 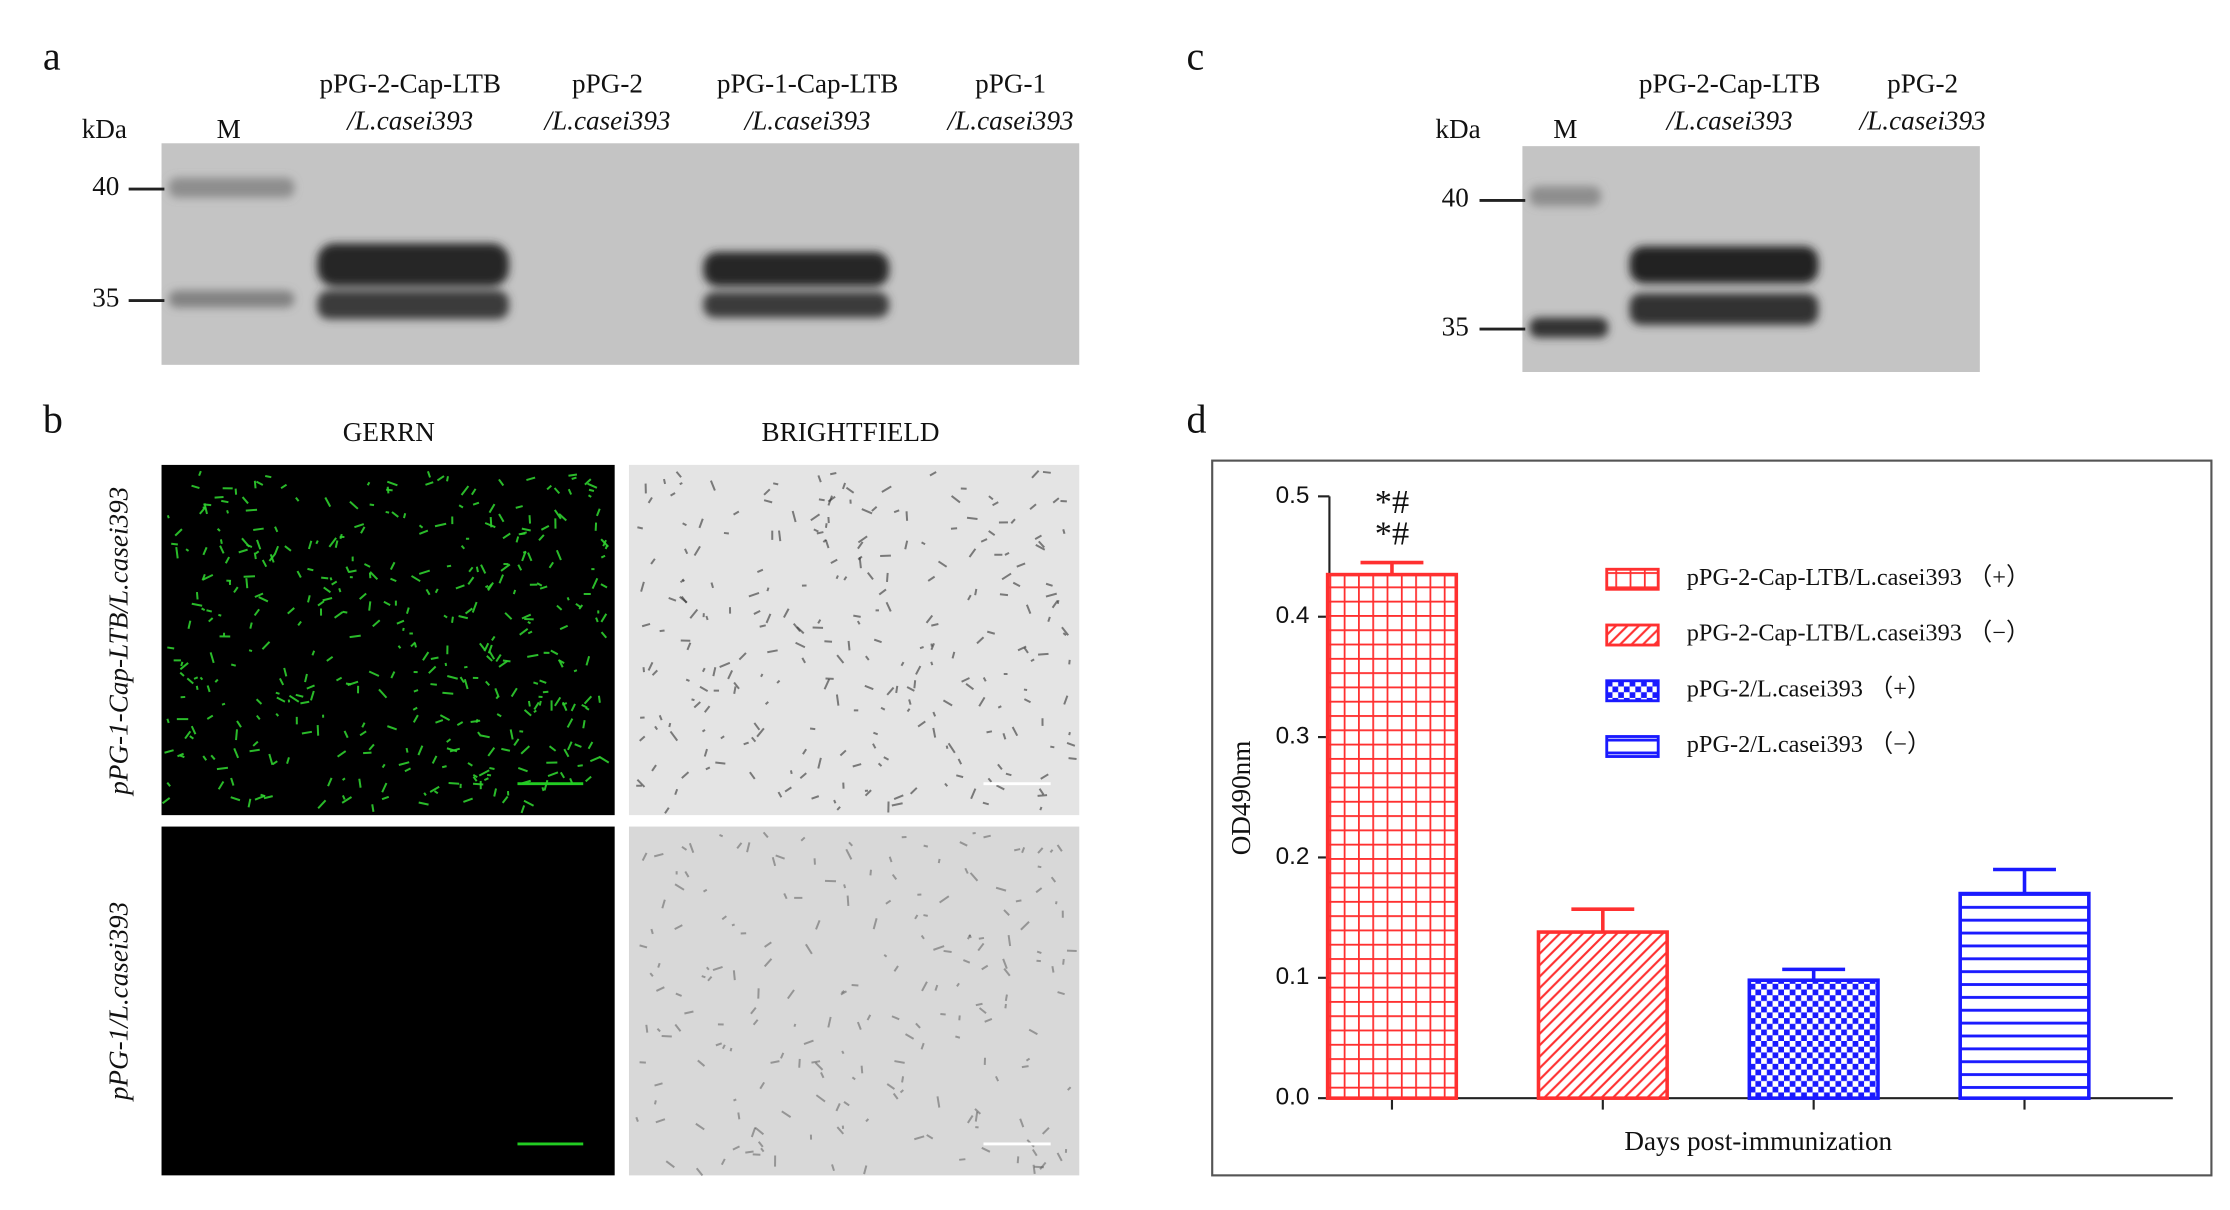 What do you see at coordinates (1809, 744) in the screenshot?
I see `legend-label: pPG-2/L.casei393 （−）` at bounding box center [1809, 744].